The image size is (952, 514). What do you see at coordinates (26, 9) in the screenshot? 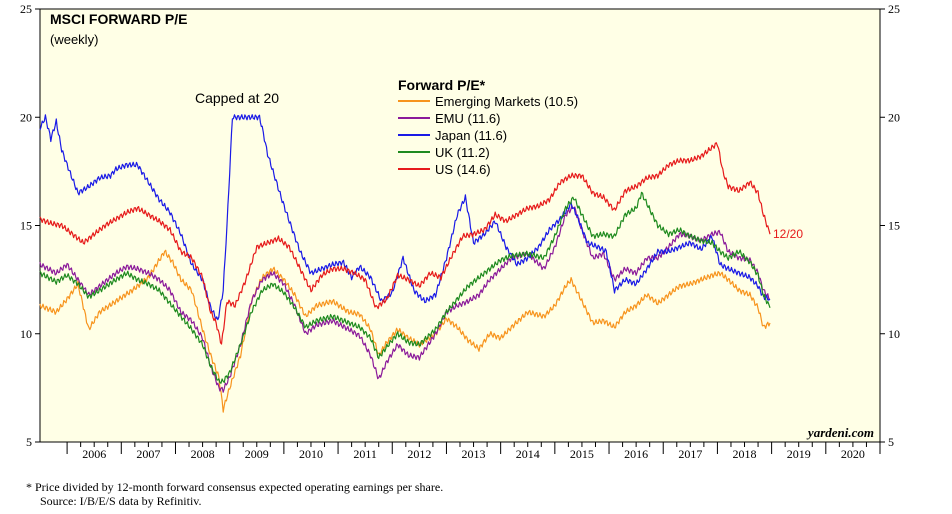
I see `y-tick-label-left: 25` at bounding box center [26, 9].